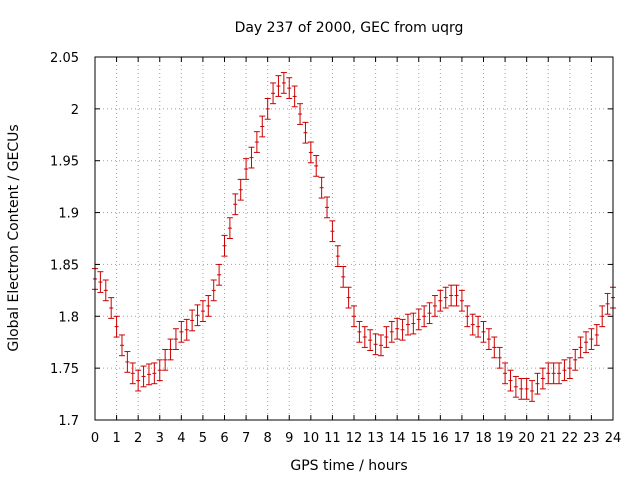 The width and height of the screenshot is (640, 480). What do you see at coordinates (548, 438) in the screenshot?
I see `x-tick-label: 21` at bounding box center [548, 438].